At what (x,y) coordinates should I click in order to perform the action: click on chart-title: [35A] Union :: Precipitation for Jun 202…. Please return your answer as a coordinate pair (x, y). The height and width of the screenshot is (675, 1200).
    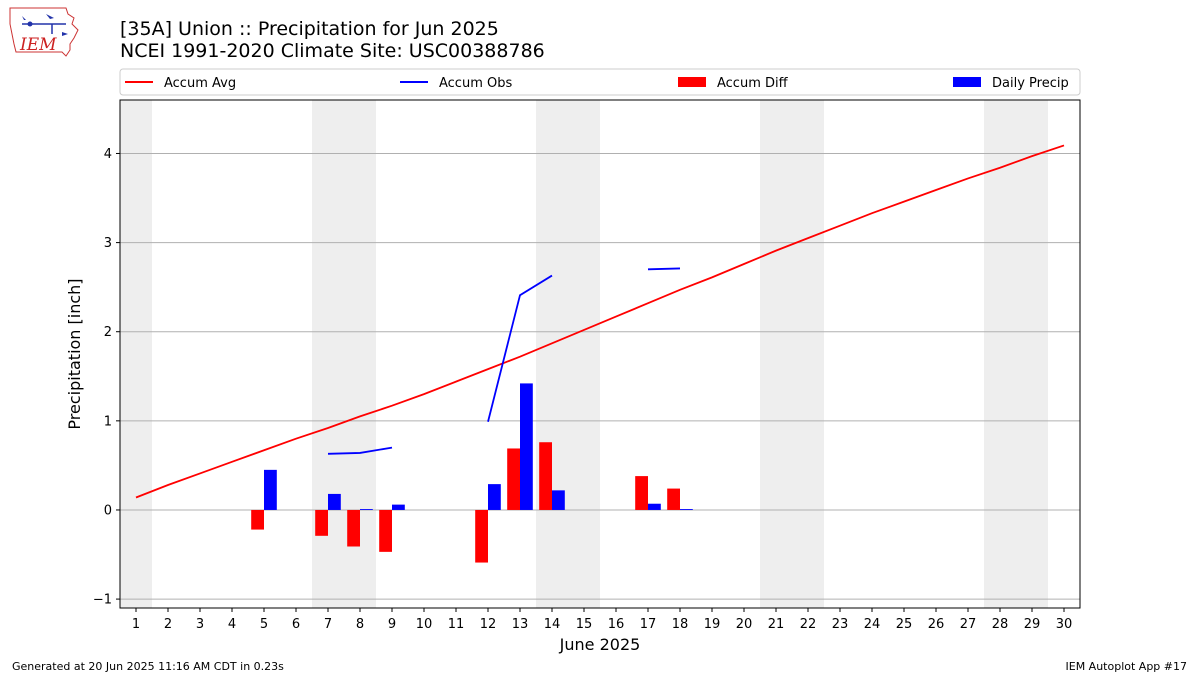
    Looking at the image, I should click on (309, 29).